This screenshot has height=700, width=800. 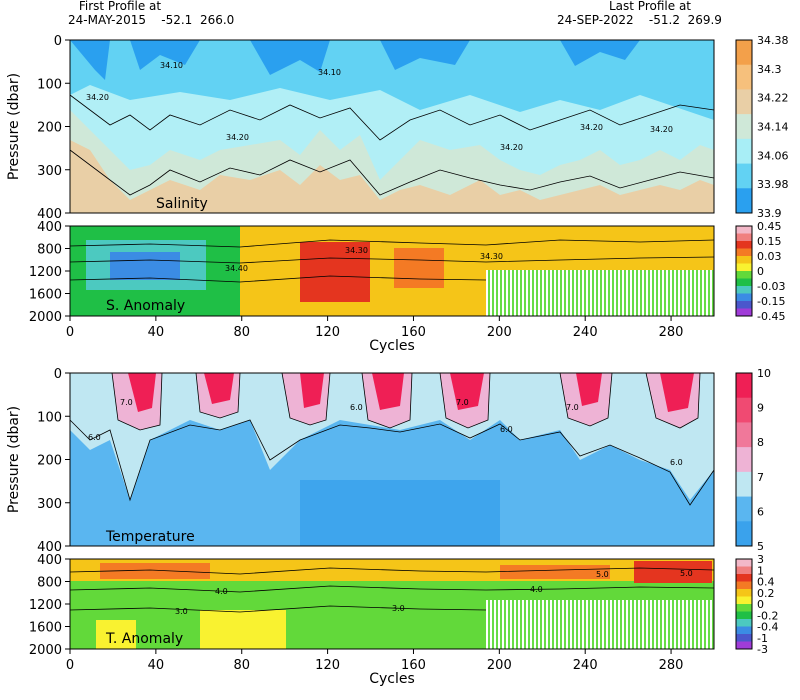 I want to click on colorbar-label: 3, so click(x=760, y=559).